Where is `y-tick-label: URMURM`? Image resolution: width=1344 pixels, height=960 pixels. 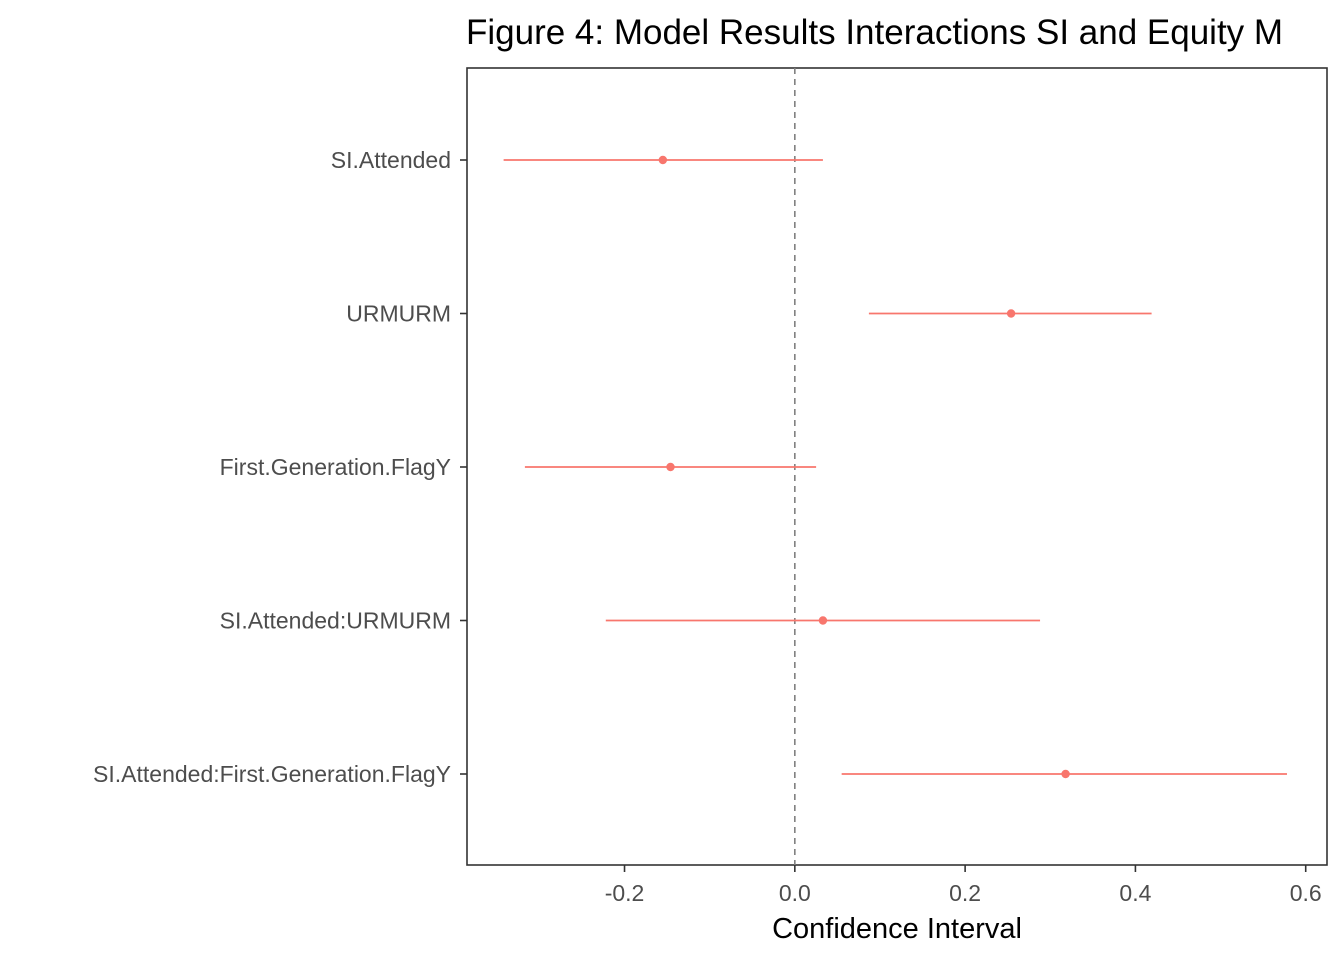
y-tick-label: URMURM is located at coordinates (398, 314).